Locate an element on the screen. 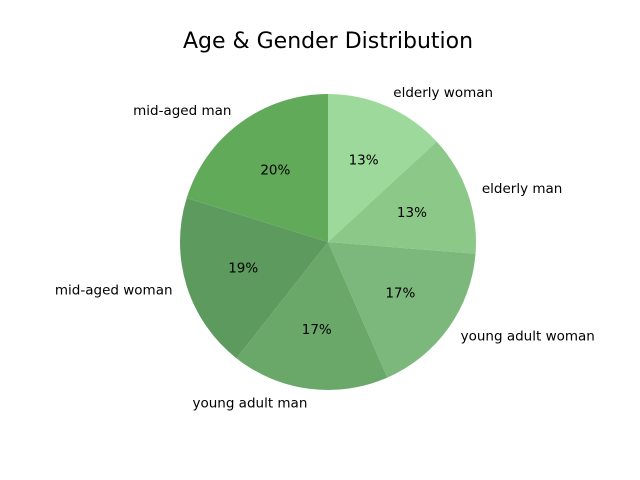 This screenshot has height=480, width=640. slice-label: mid-aged woman is located at coordinates (114, 290).